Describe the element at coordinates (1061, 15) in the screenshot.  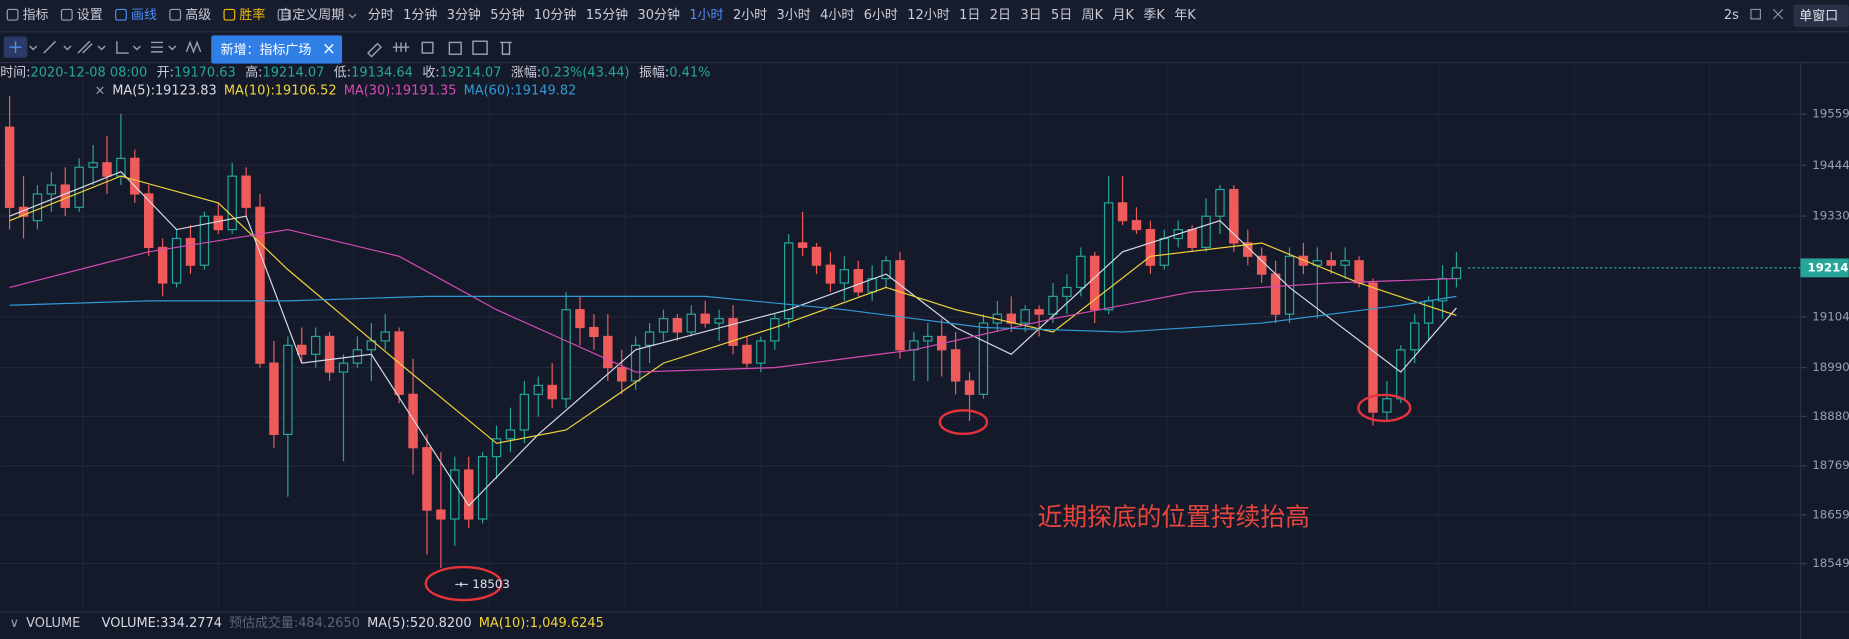
I see `period-button: 5日` at that location.